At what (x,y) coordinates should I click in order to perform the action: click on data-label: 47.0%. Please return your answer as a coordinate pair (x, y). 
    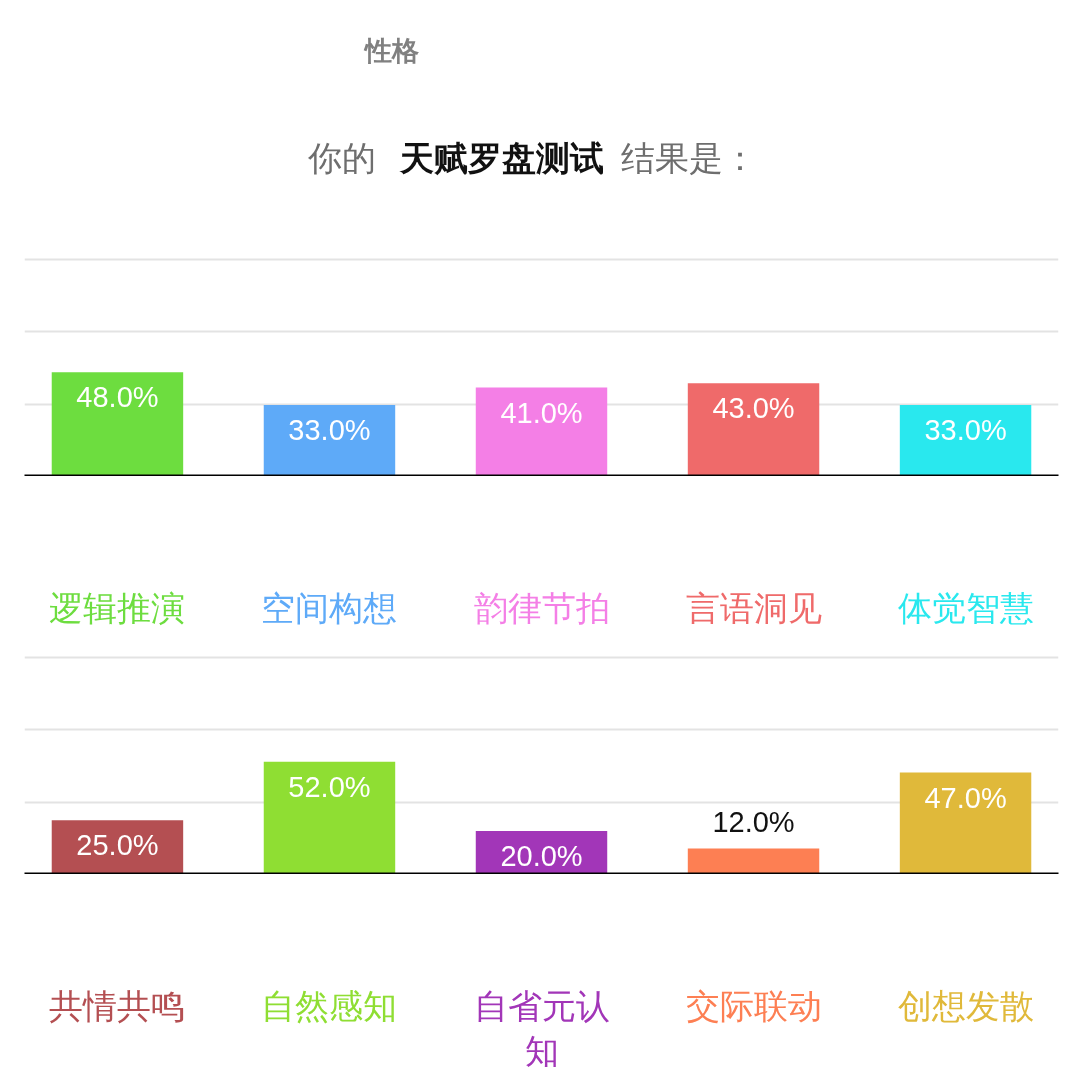
    Looking at the image, I should click on (965, 797).